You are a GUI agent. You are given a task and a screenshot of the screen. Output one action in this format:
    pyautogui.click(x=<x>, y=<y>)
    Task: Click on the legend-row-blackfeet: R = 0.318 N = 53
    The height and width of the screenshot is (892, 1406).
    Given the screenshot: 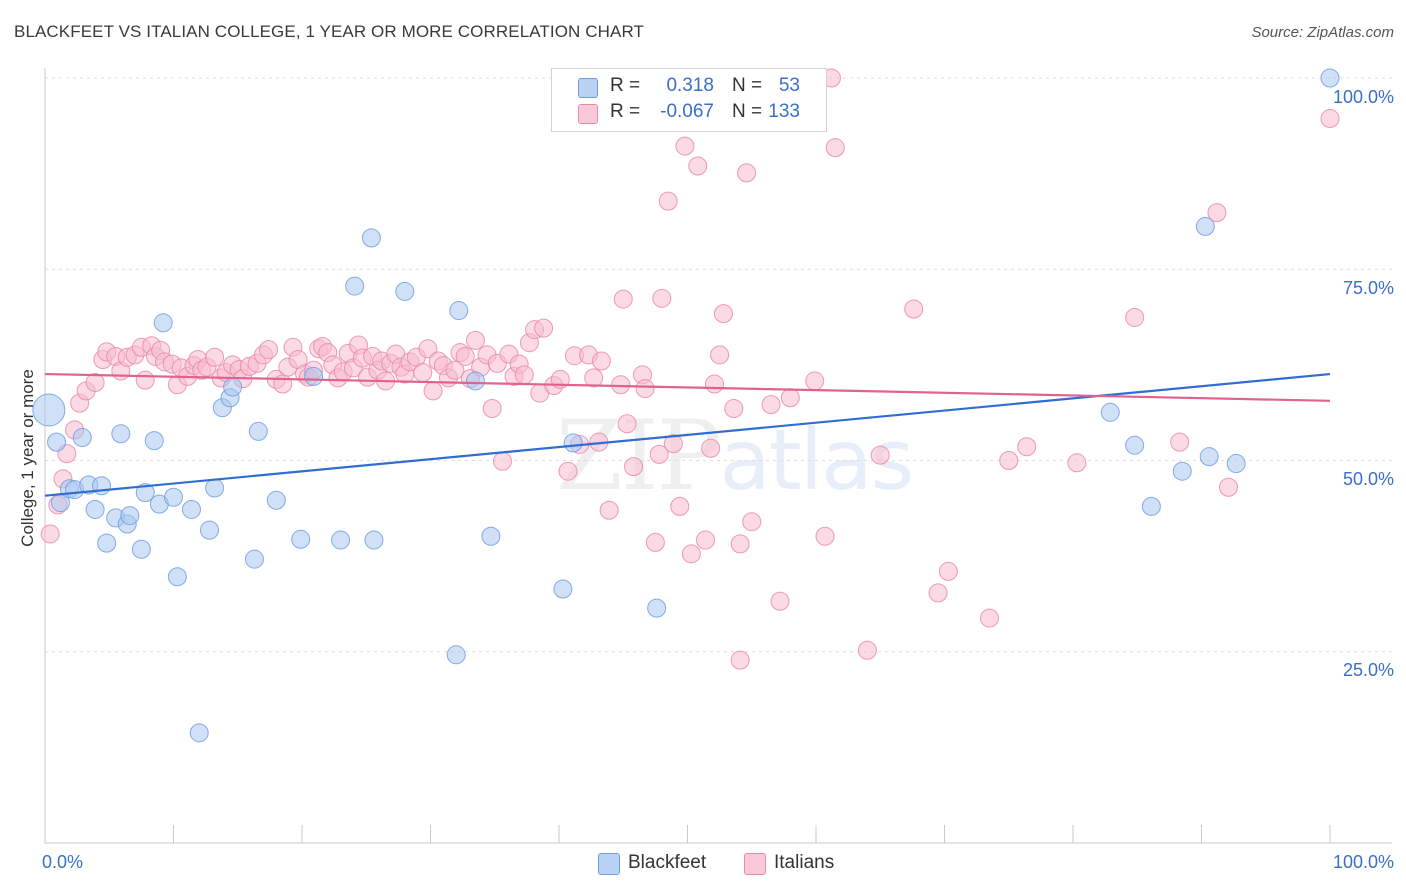 What is the action you would take?
    pyautogui.click(x=689, y=88)
    